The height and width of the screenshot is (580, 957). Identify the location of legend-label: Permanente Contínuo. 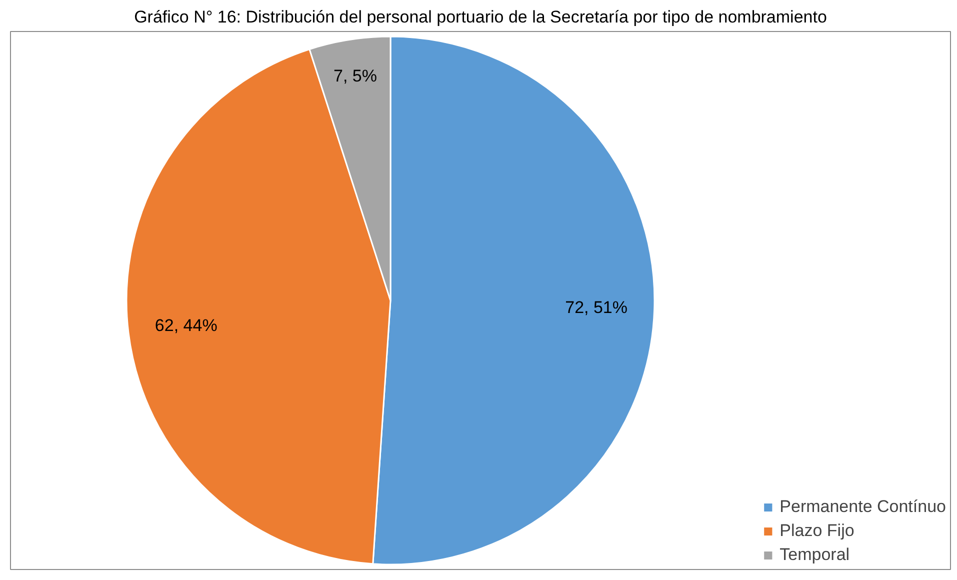
(863, 507).